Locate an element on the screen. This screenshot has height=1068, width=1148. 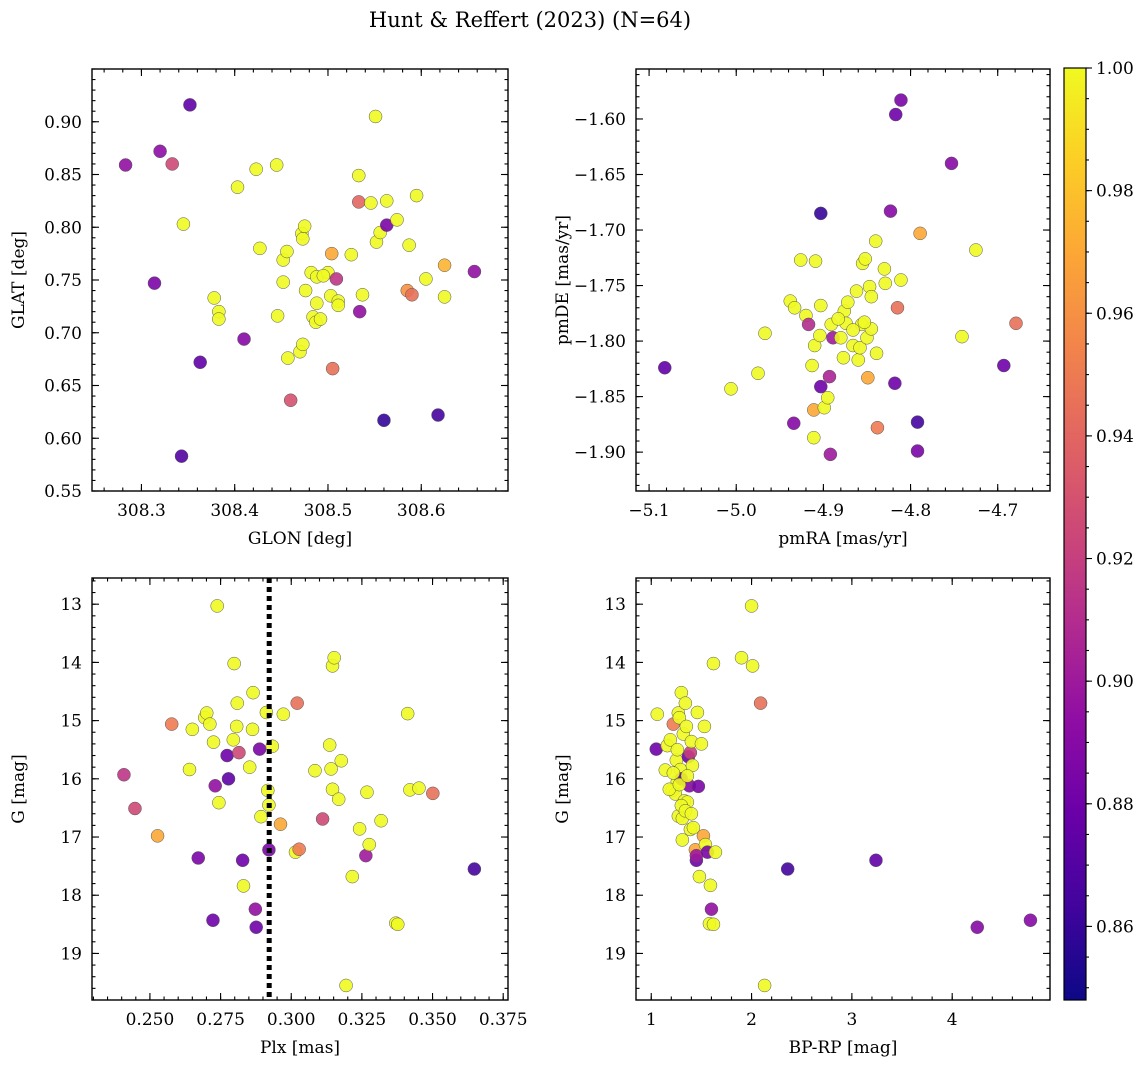
y-tick-label: 15 is located at coordinates (71, 722).